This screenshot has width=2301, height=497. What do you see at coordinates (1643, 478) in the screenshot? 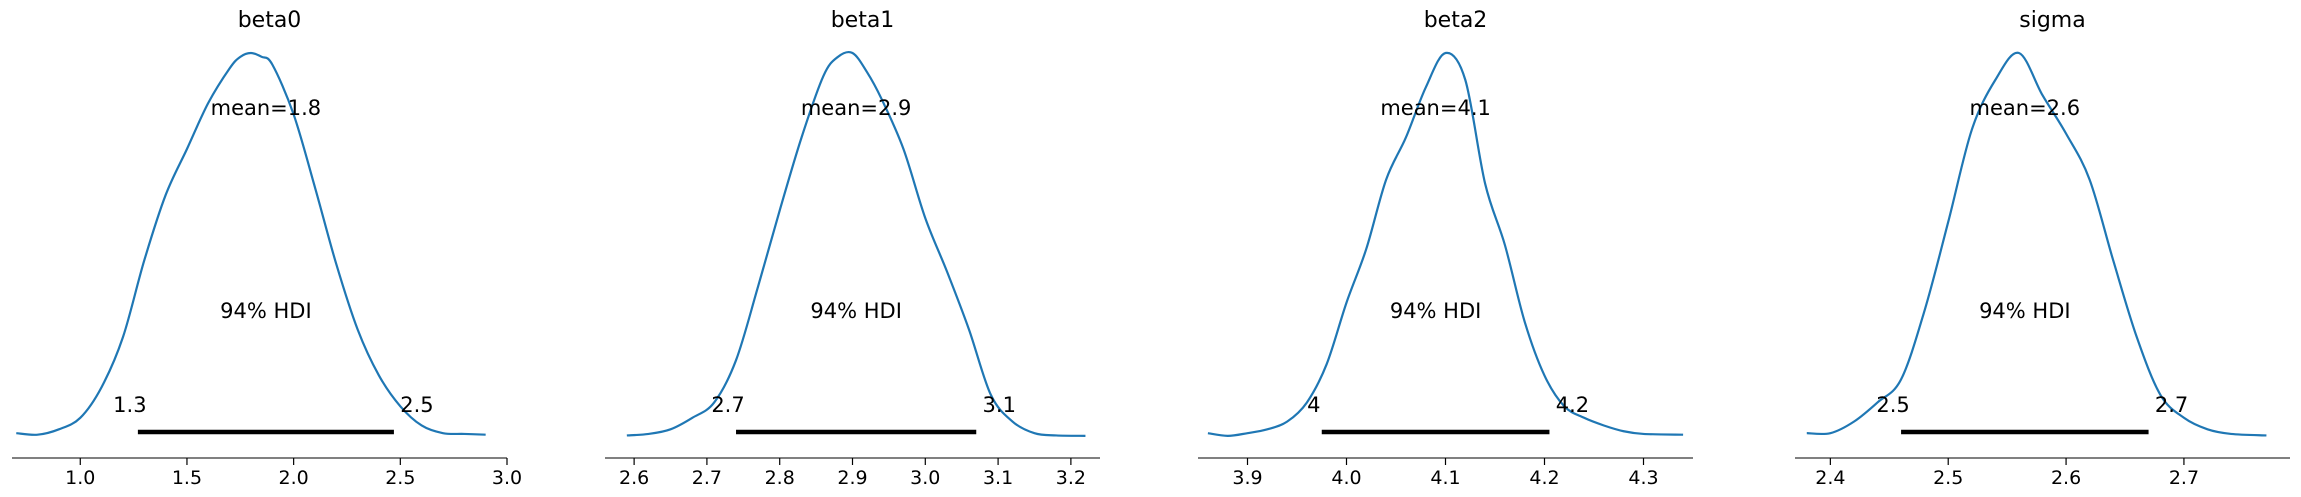
I see `x-tick-label: 4.3` at bounding box center [1643, 478].